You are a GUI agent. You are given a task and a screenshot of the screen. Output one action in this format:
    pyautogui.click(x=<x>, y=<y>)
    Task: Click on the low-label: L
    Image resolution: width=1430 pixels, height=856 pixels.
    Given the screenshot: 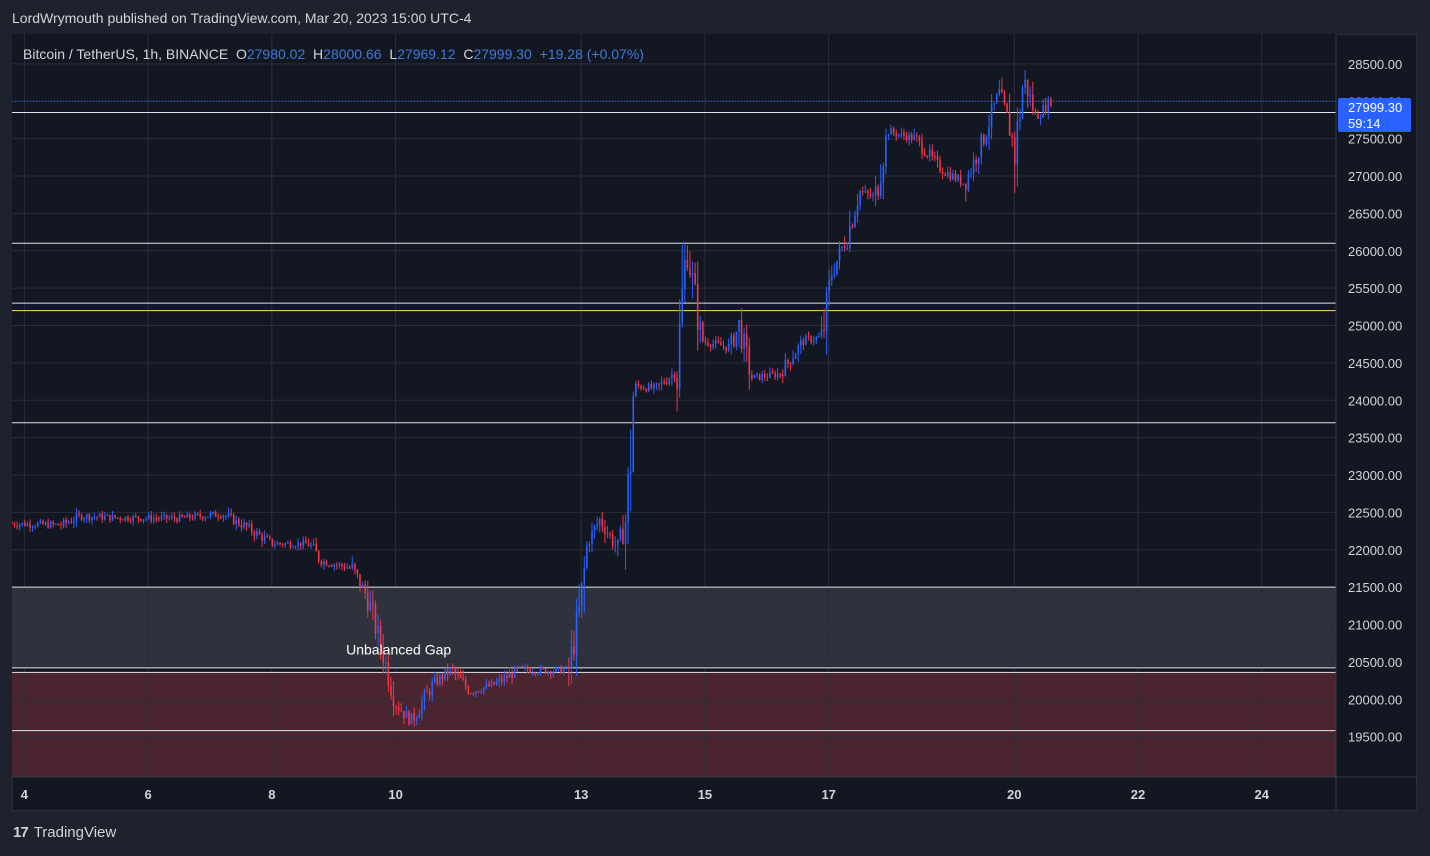 What is the action you would take?
    pyautogui.click(x=393, y=54)
    